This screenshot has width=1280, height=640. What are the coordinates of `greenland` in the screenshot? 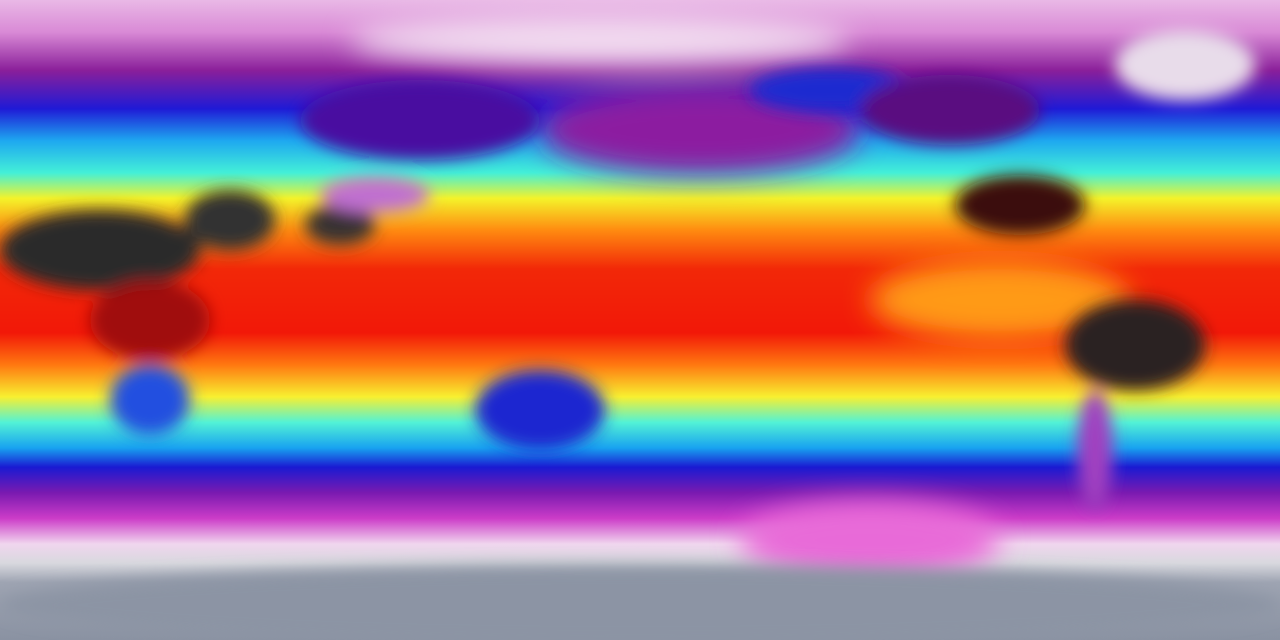 It's located at (1185, 65).